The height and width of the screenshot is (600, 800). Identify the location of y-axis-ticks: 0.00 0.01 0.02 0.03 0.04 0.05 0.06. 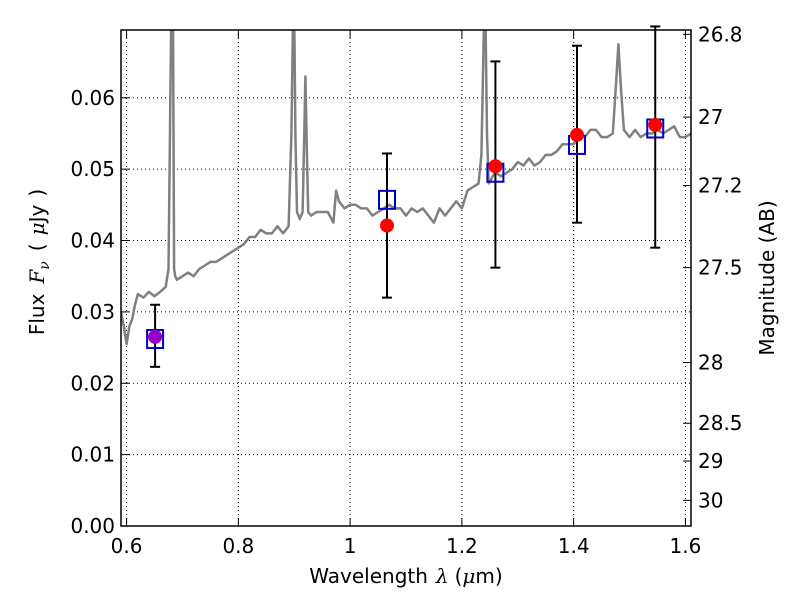
(99, 312).